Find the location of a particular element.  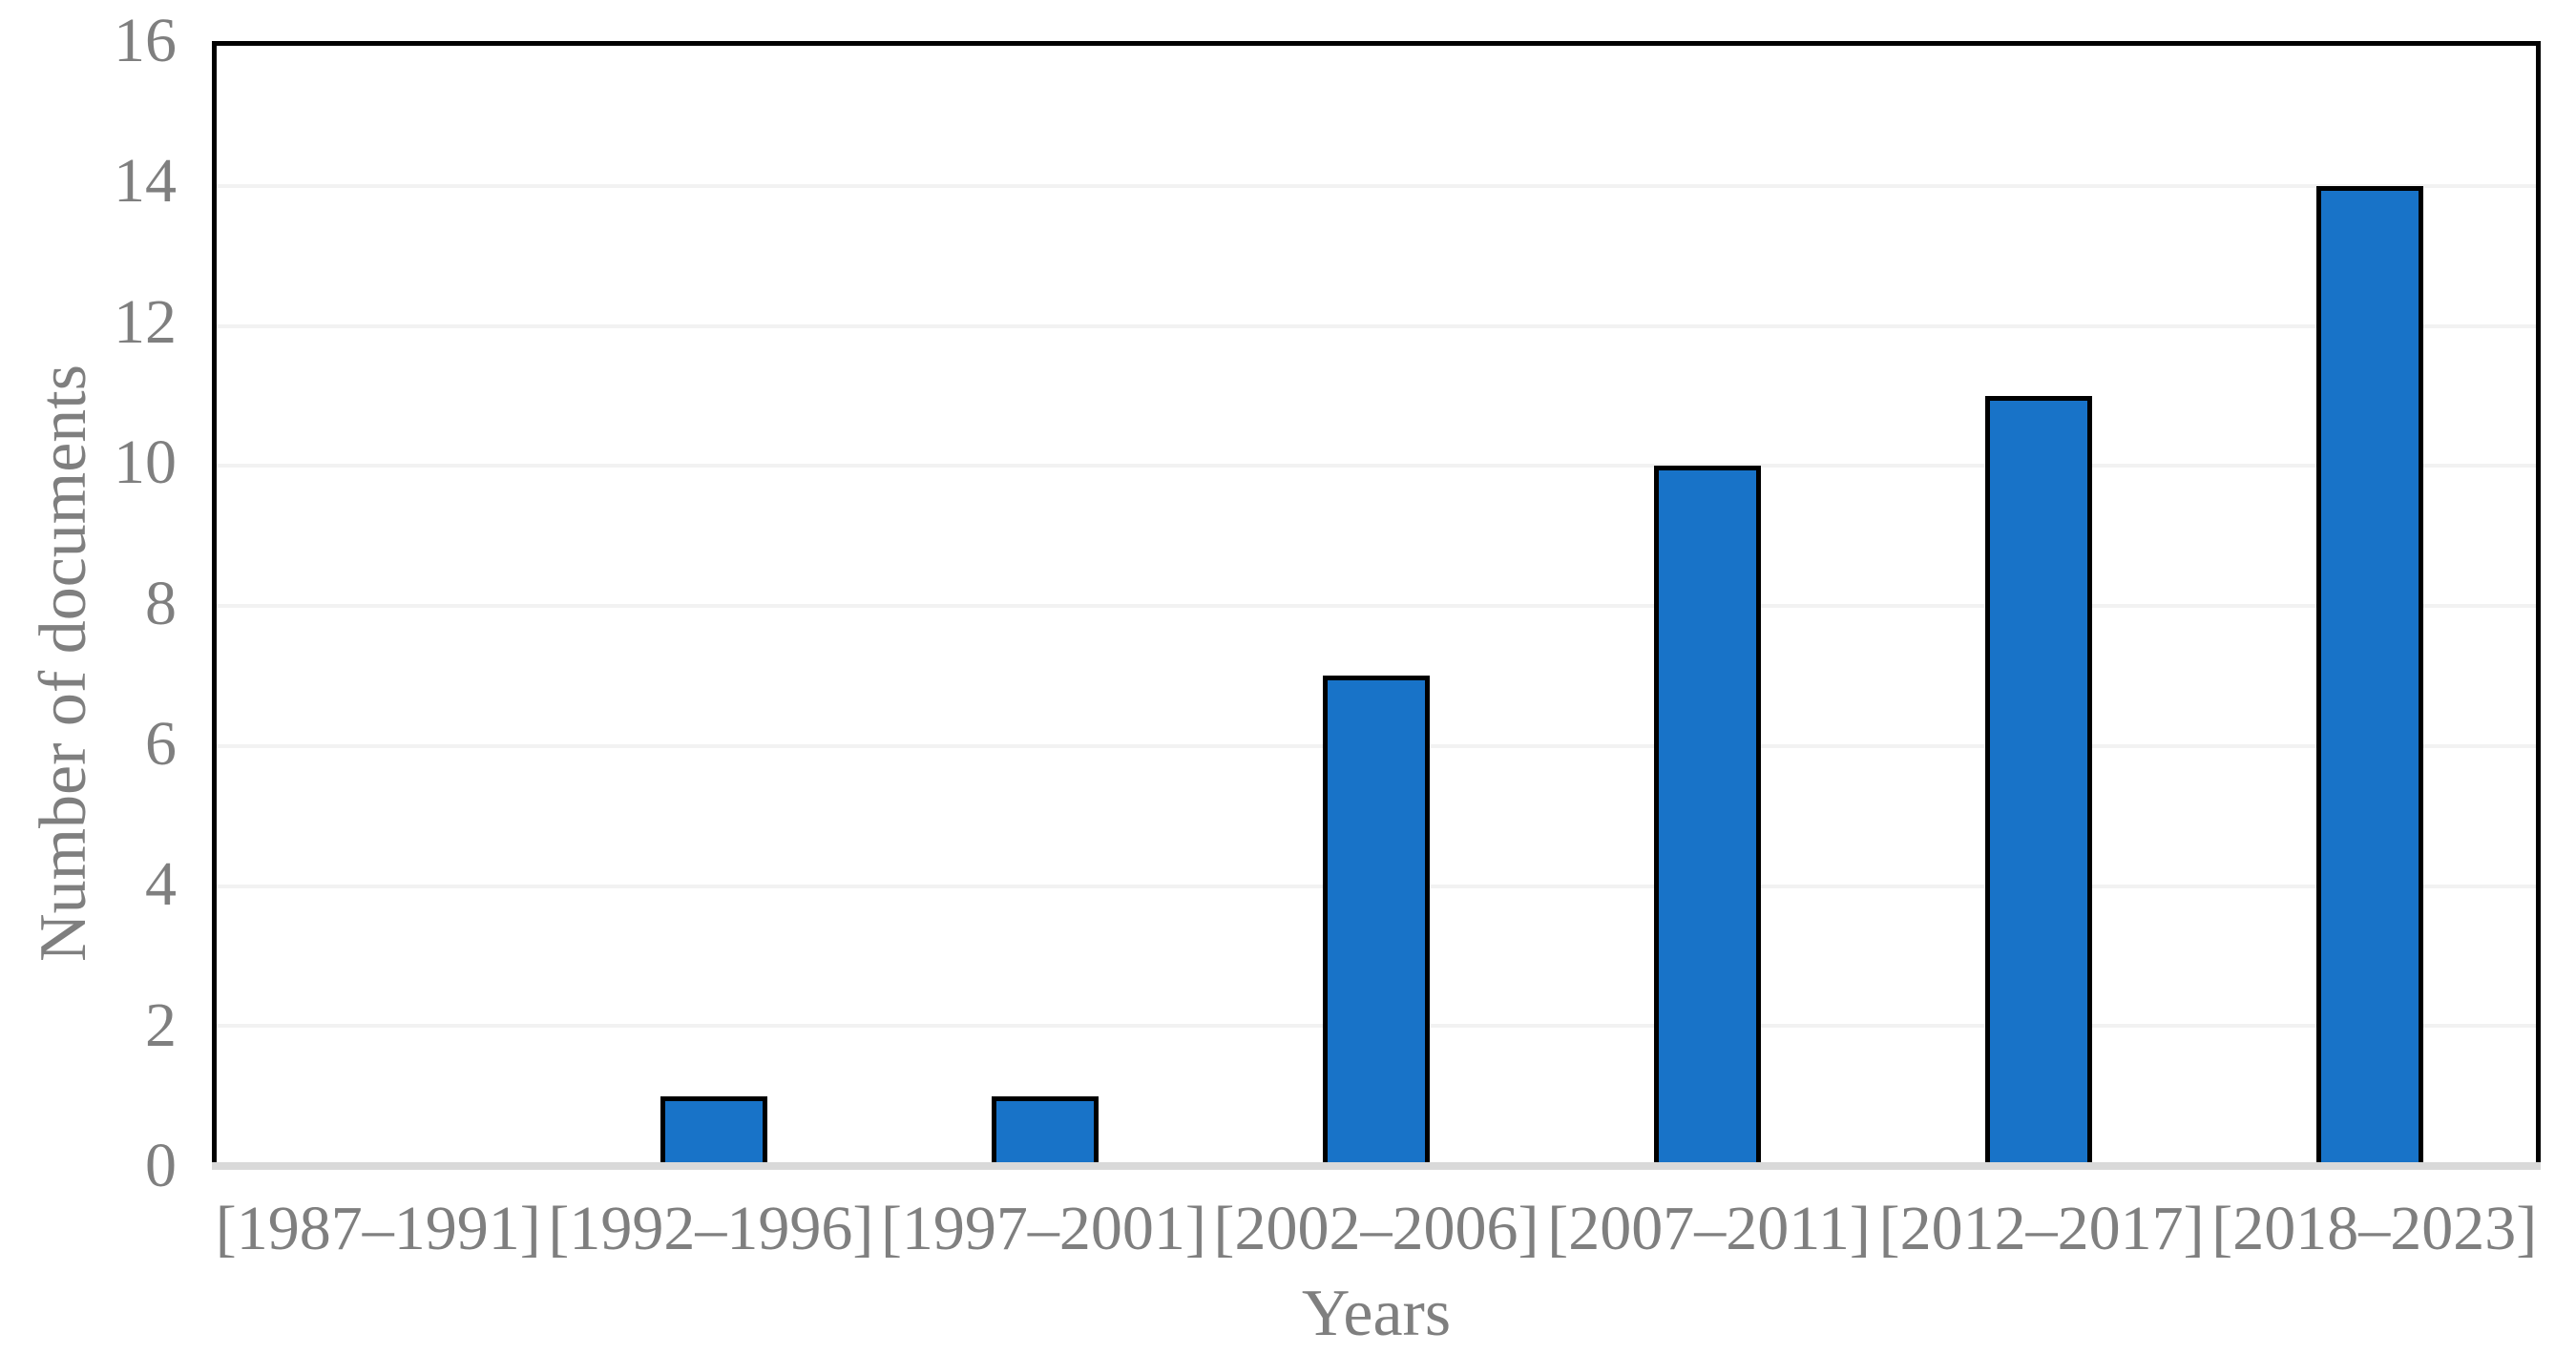

x-tick-label-2012-2017: [2012–2017] is located at coordinates (2041, 1228).